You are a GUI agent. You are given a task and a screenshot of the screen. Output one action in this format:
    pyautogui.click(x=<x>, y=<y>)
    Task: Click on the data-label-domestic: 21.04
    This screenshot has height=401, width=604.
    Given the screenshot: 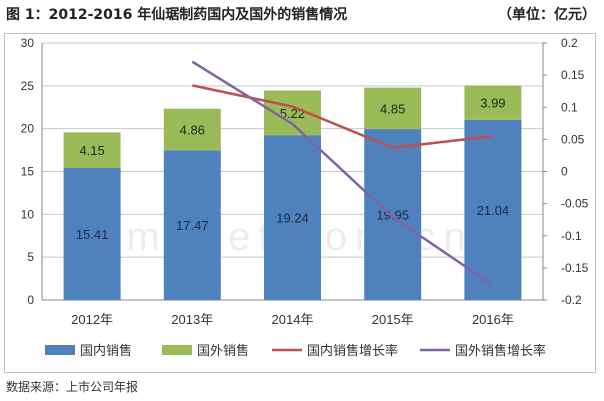 What is the action you would take?
    pyautogui.click(x=493, y=210)
    